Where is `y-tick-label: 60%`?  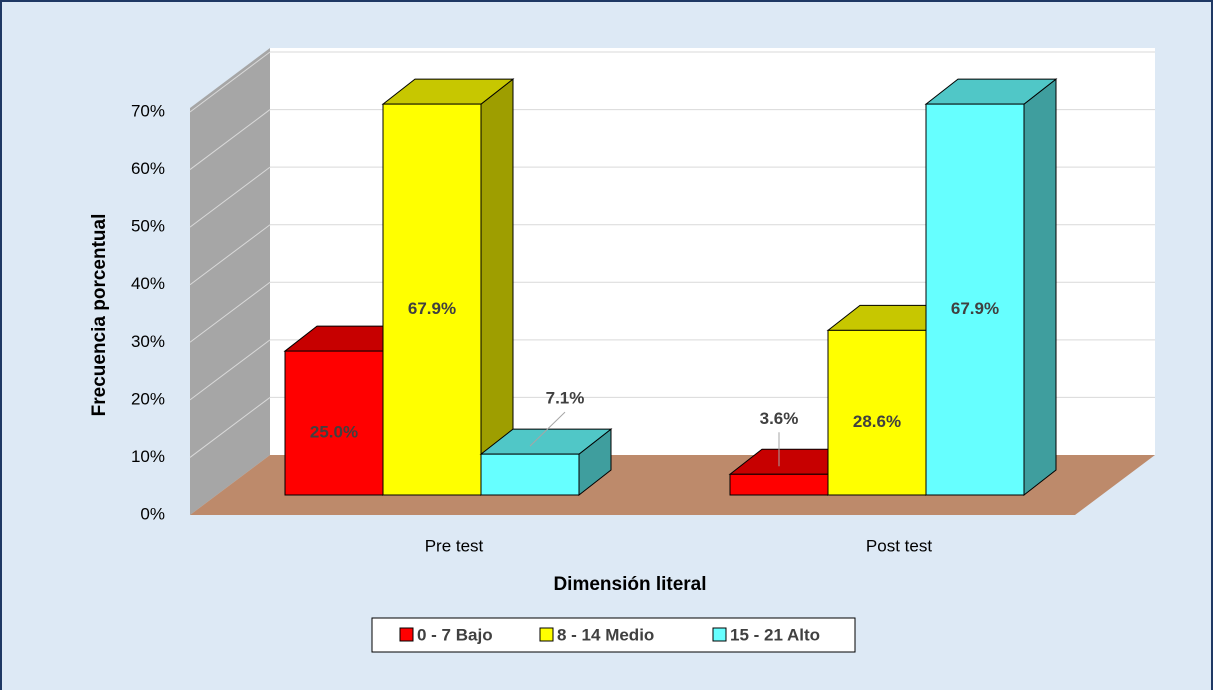 y-tick-label: 60% is located at coordinates (148, 168).